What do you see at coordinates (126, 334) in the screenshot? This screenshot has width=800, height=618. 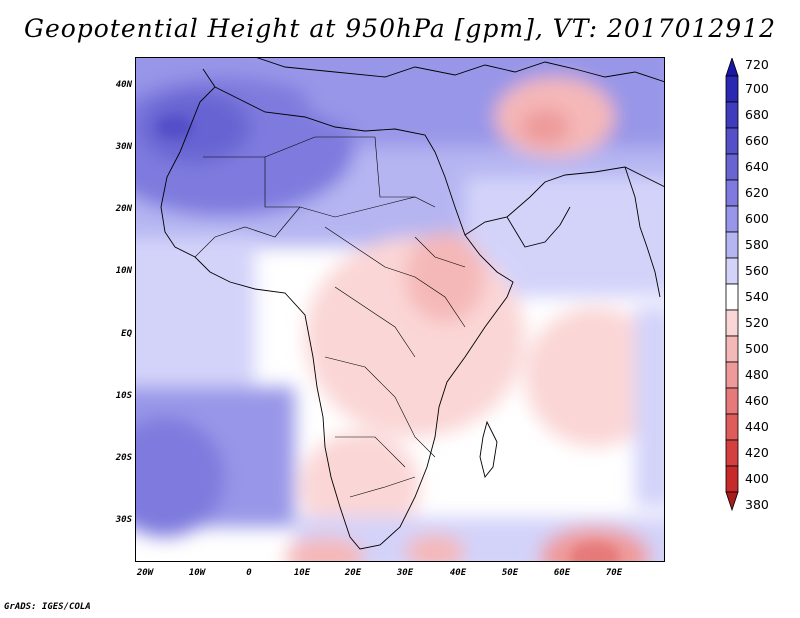 I see `lat-label: EQ` at bounding box center [126, 334].